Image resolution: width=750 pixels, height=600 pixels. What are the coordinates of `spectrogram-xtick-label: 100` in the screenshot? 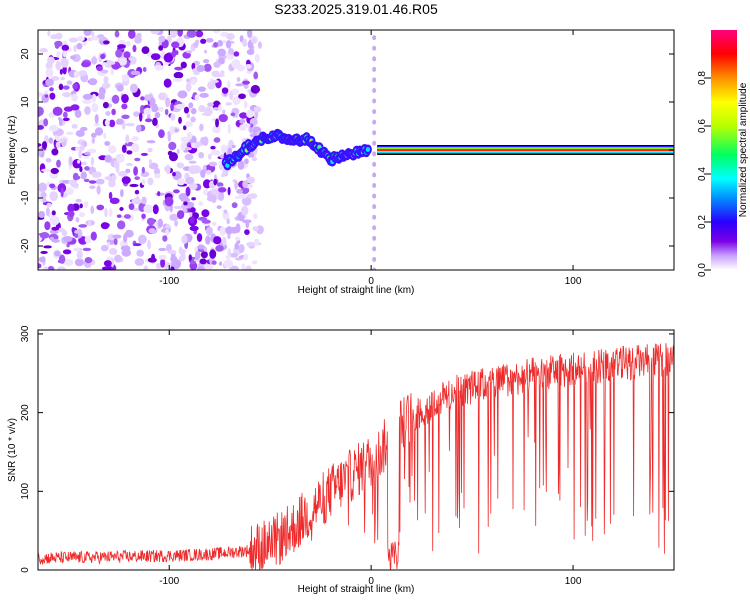 It's located at (573, 281).